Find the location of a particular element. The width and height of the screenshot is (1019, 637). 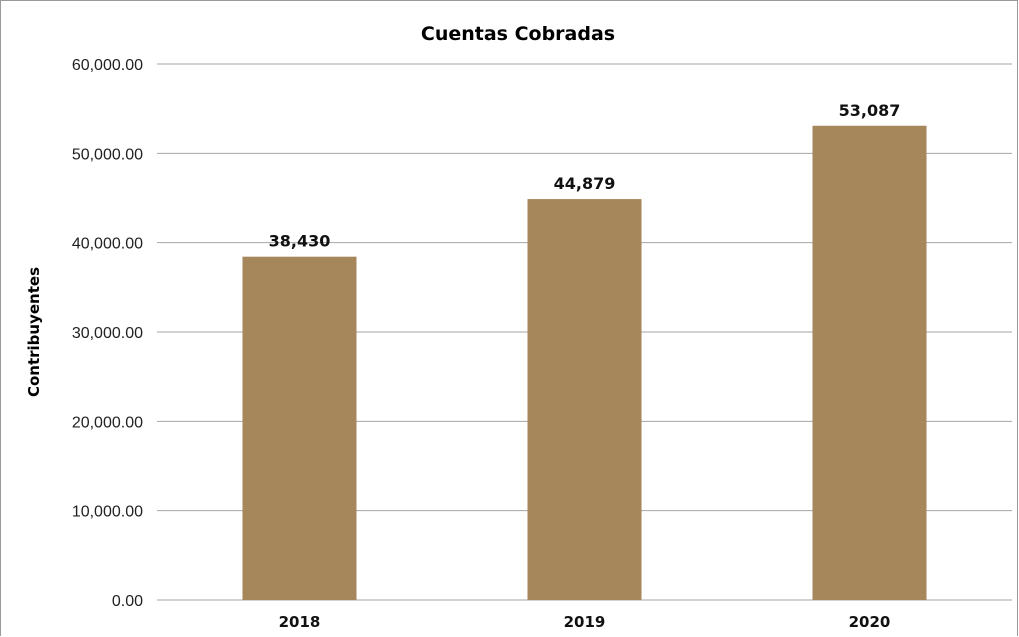

data-label: 38,430 is located at coordinates (300, 241).